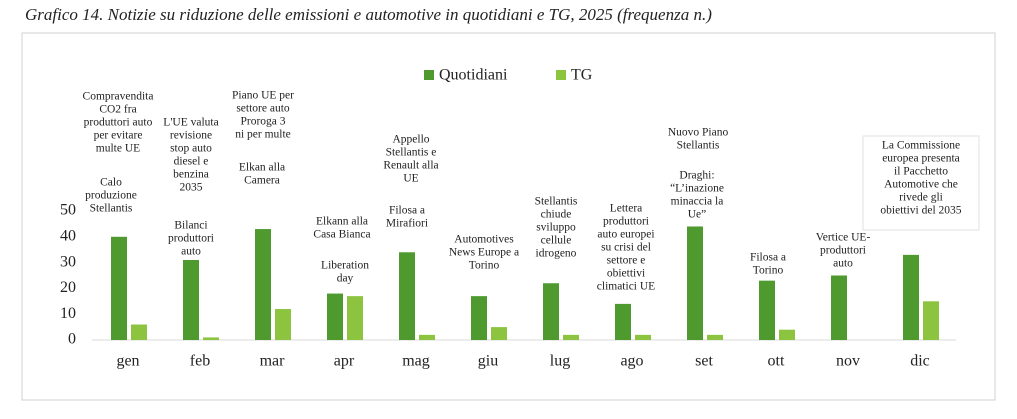  Describe the element at coordinates (68, 313) in the screenshot. I see `y-tick-label: 10` at that location.